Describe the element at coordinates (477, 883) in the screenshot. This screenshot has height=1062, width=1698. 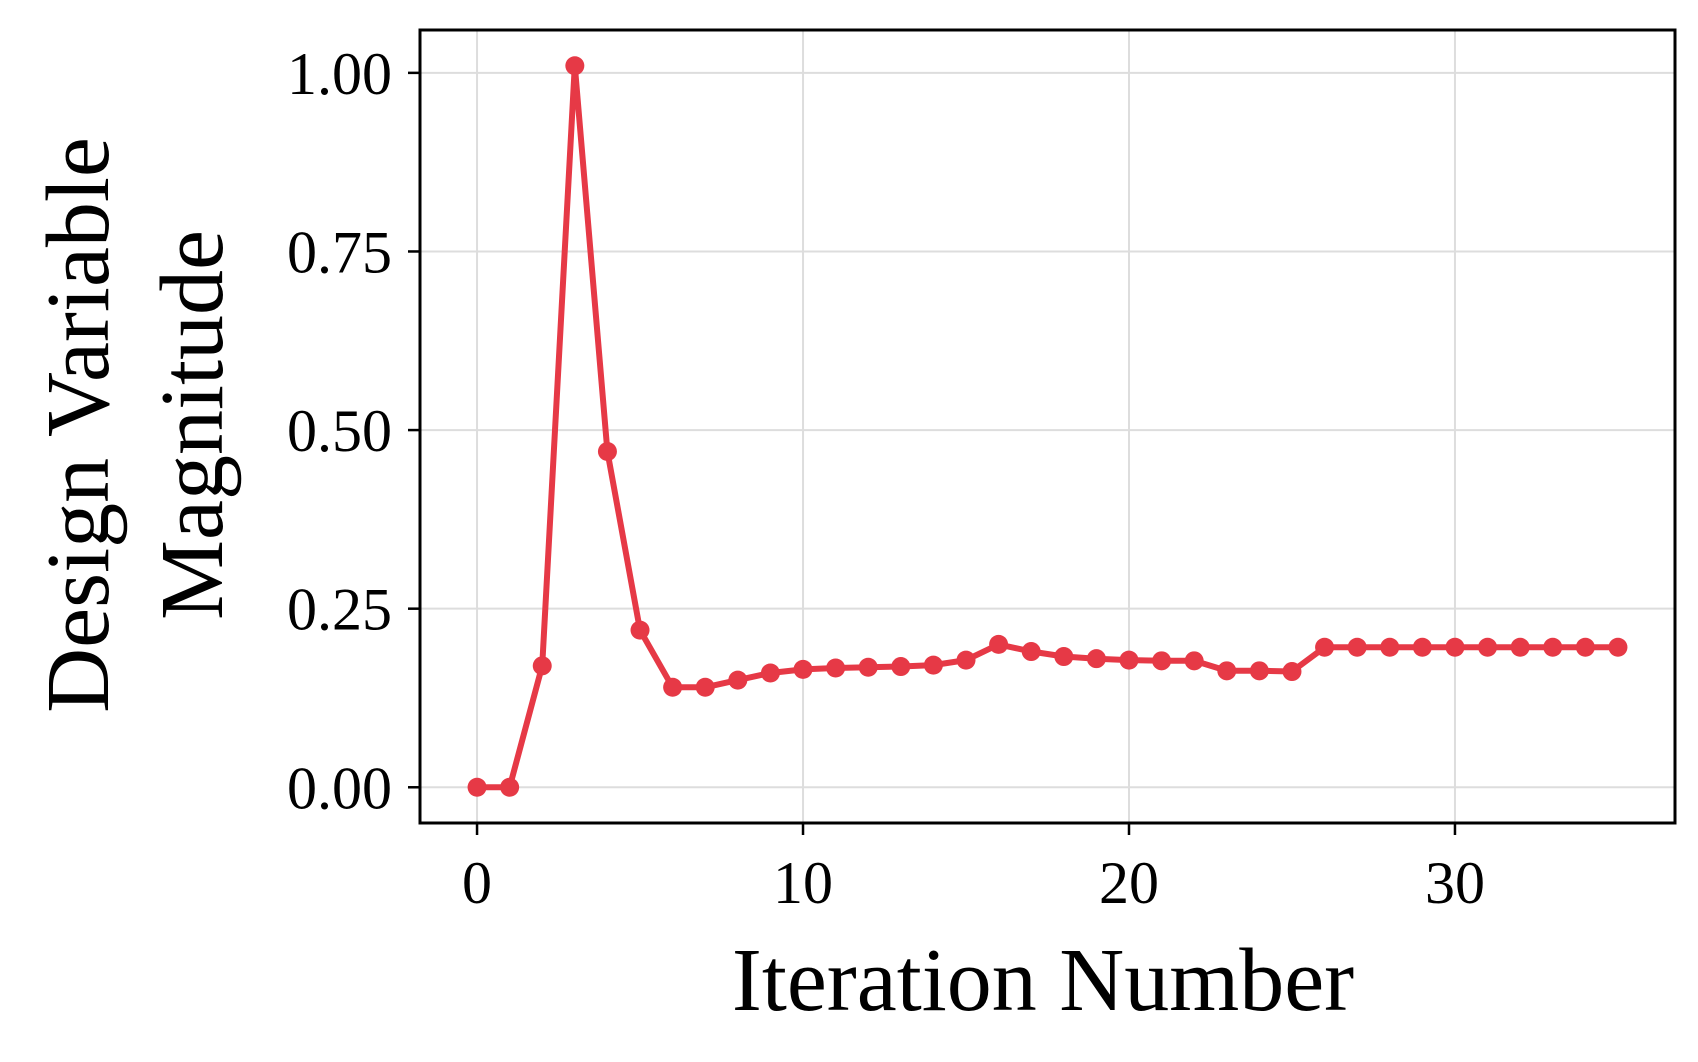
I see `x-tick-label: 0` at that location.